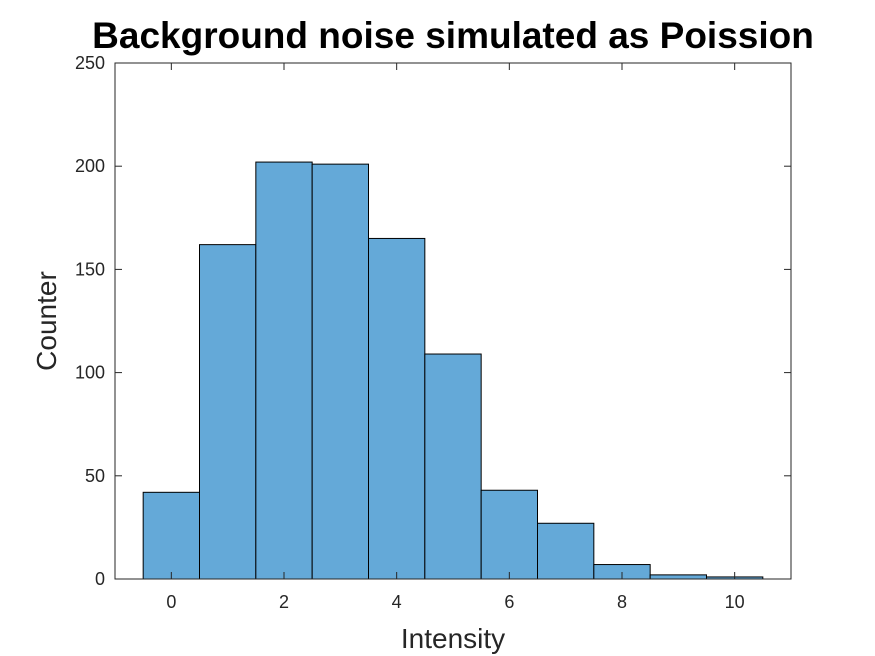 This screenshot has width=875, height=656. What do you see at coordinates (171, 602) in the screenshot?
I see `x-tick-label-0: 0` at bounding box center [171, 602].